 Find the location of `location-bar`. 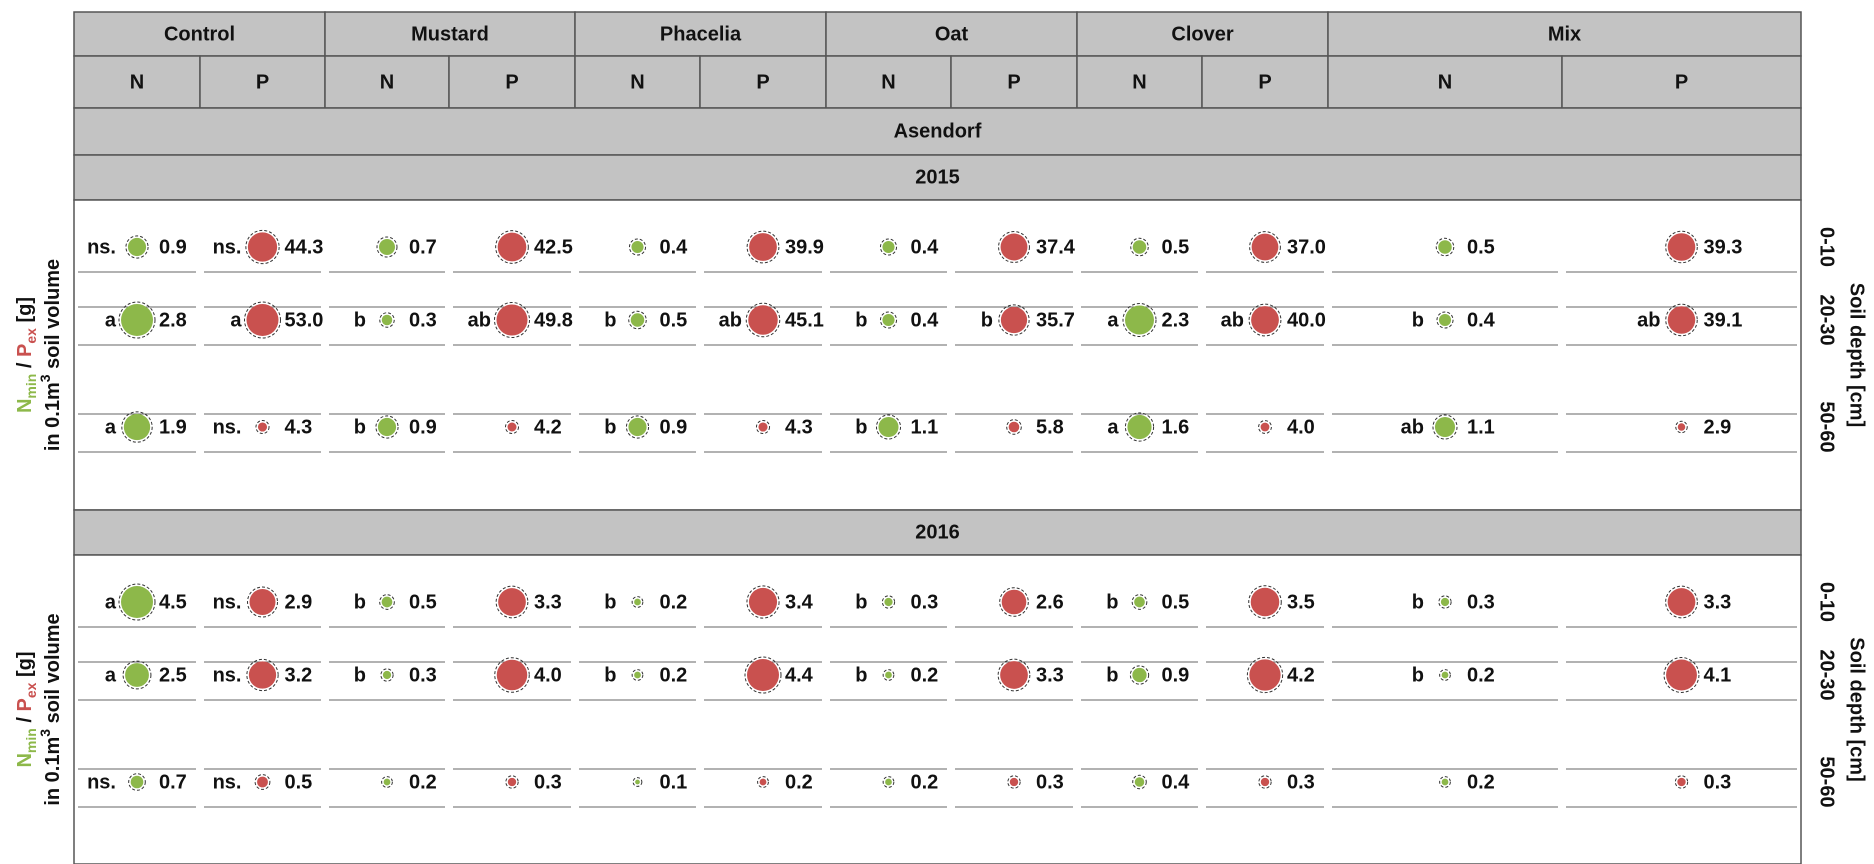

location-bar is located at coordinates (937, 131).